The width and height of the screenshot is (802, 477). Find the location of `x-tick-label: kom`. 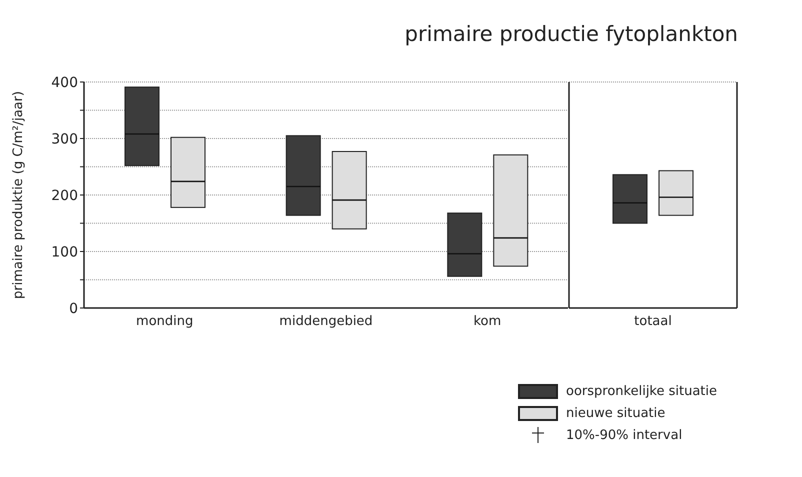

x-tick-label: kom is located at coordinates (487, 322).